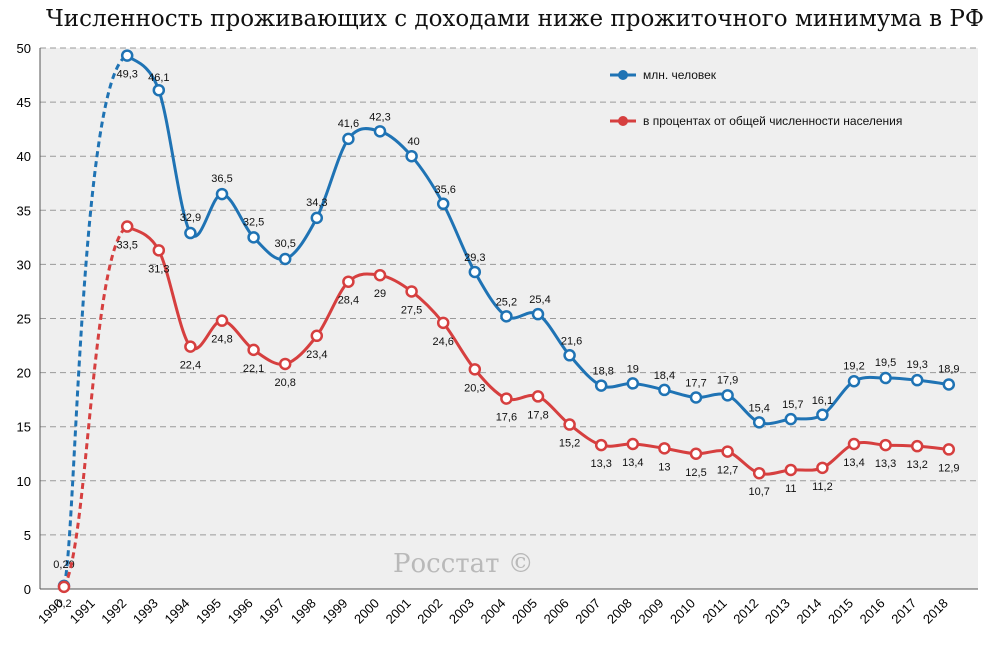 The image size is (1001, 646). What do you see at coordinates (24, 264) in the screenshot?
I see `y-tick-label: 30` at bounding box center [24, 264].